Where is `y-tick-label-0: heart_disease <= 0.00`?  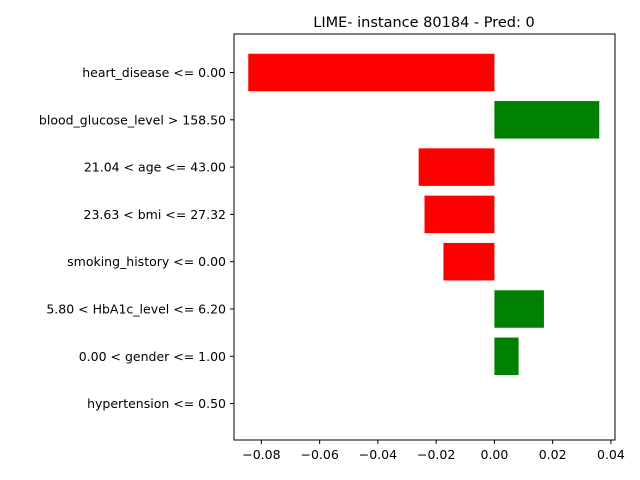 y-tick-label-0: heart_disease <= 0.00 is located at coordinates (154, 72).